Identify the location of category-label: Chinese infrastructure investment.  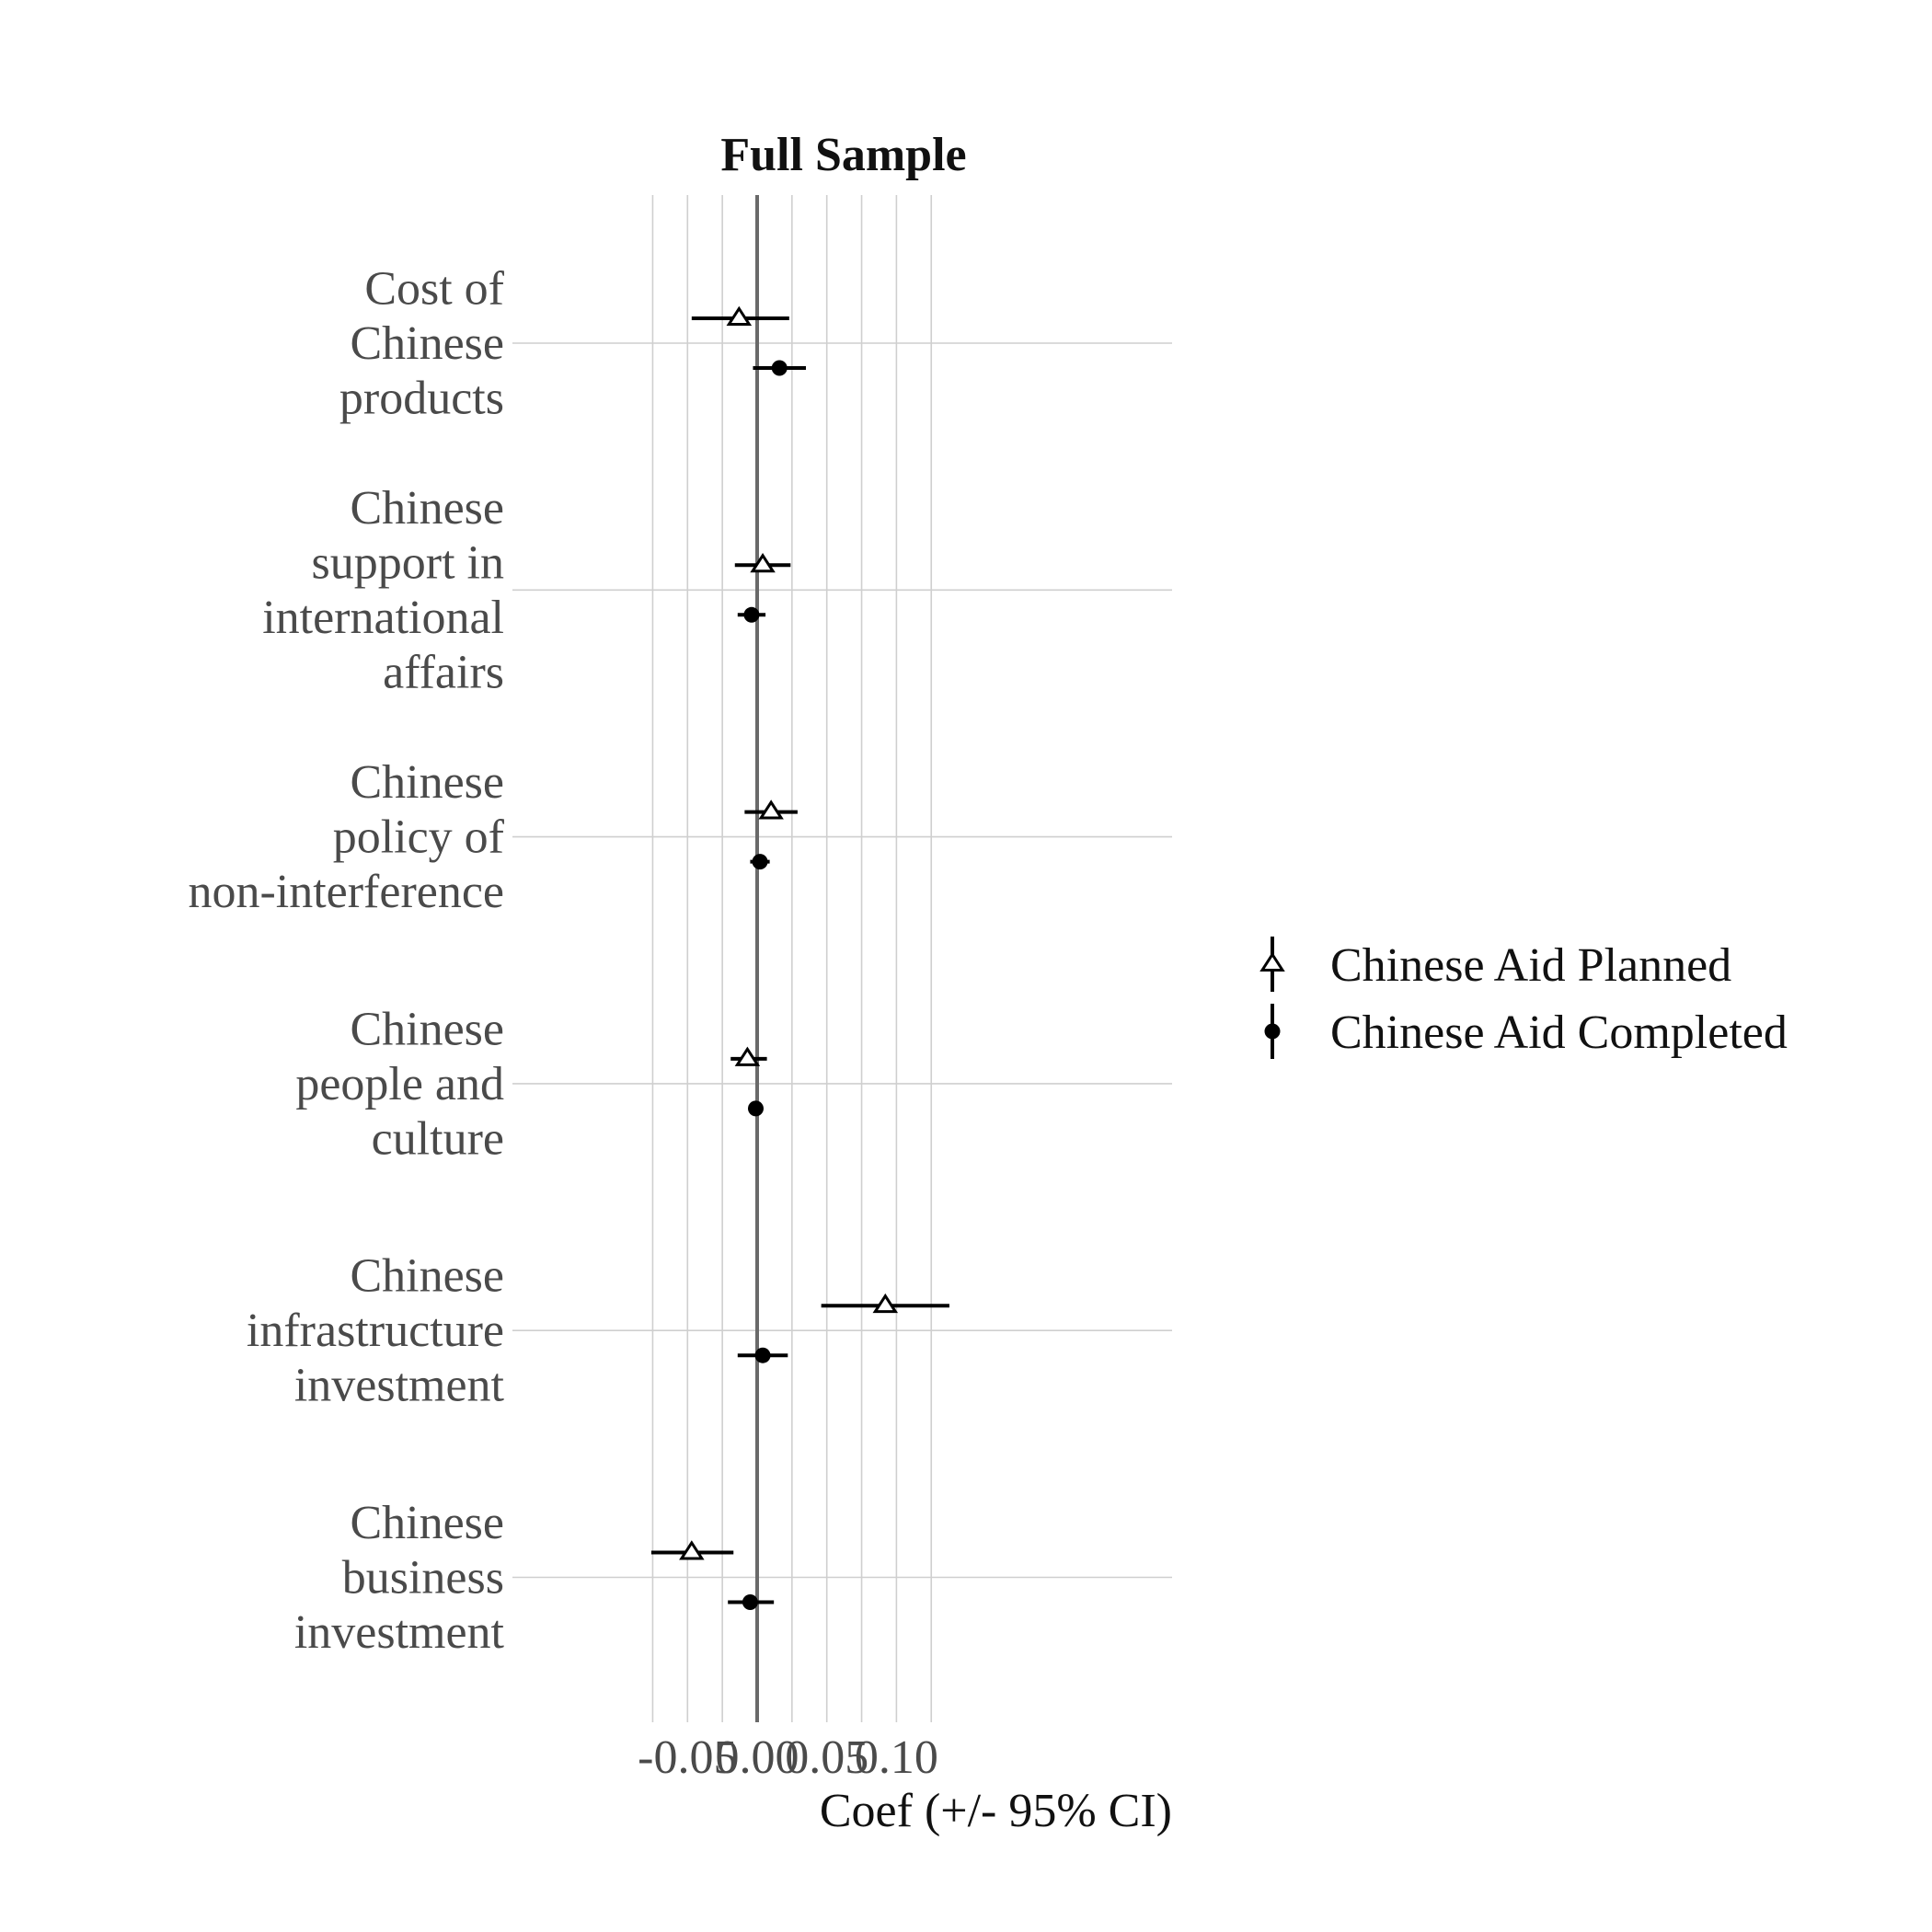
(376, 1331).